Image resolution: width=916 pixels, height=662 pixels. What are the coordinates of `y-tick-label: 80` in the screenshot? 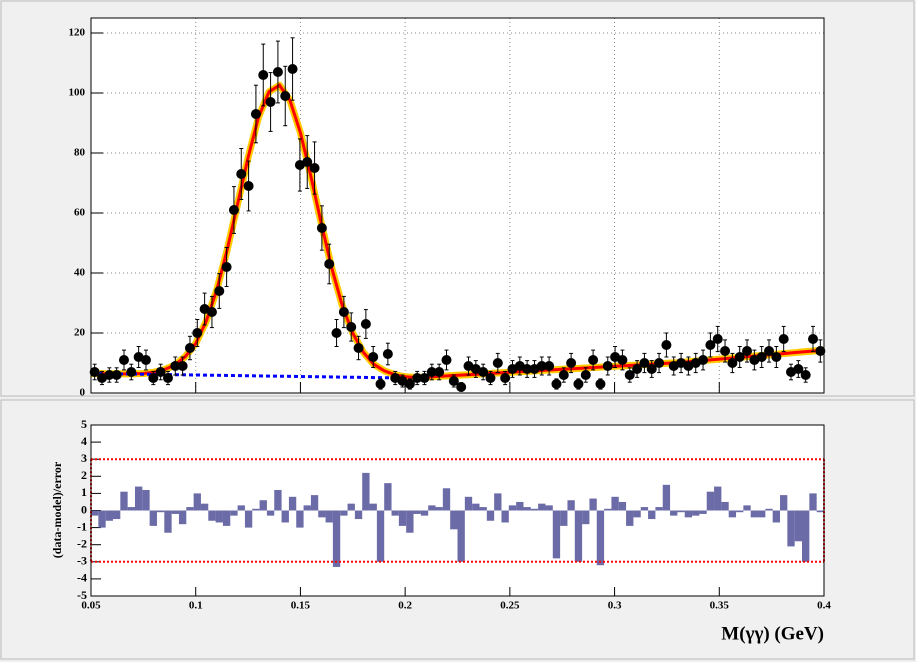 It's located at (80, 153).